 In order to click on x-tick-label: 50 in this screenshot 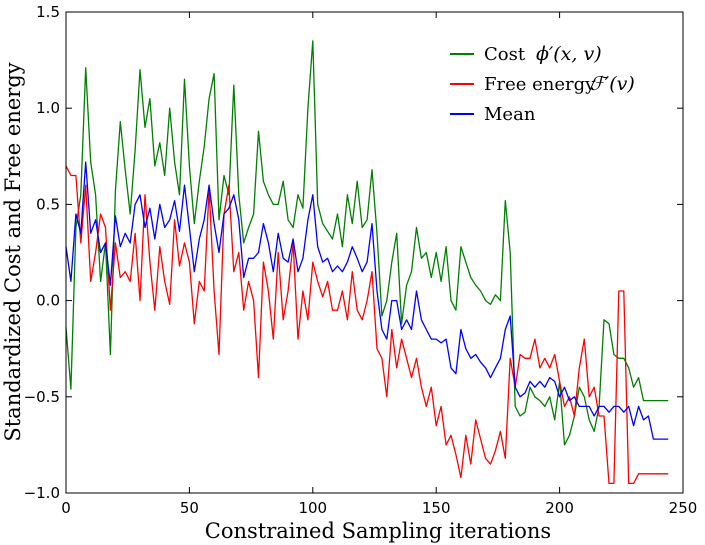, I will do `click(189, 508)`.